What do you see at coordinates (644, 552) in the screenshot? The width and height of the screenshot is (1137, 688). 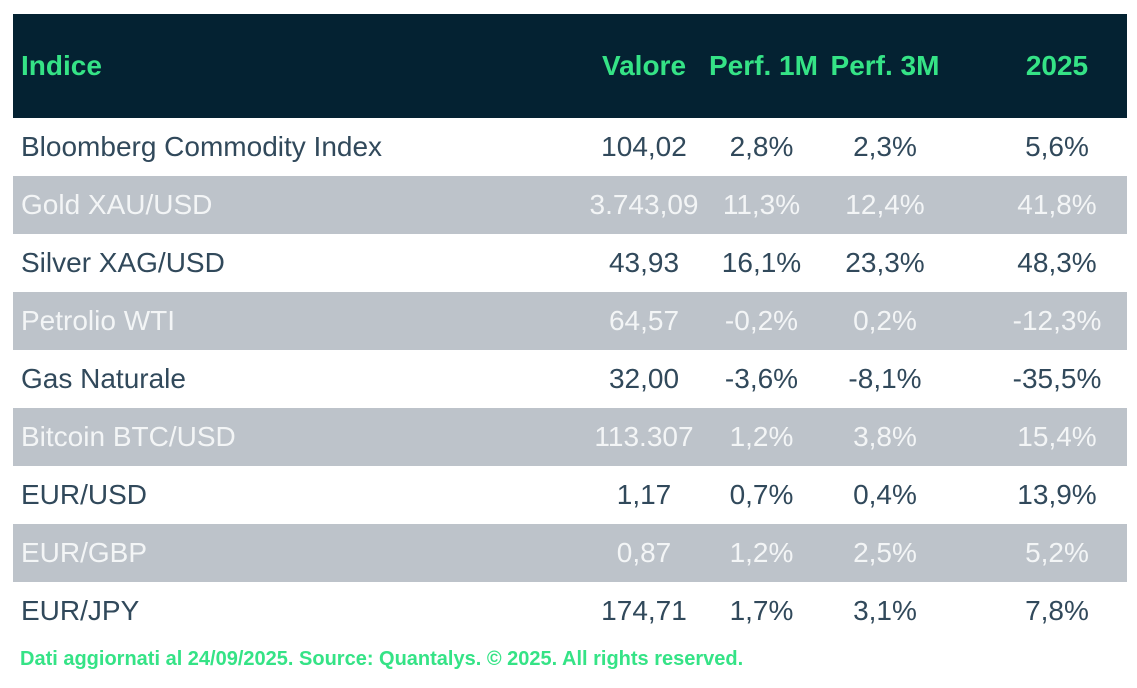 I see `value-cell: 0,87` at bounding box center [644, 552].